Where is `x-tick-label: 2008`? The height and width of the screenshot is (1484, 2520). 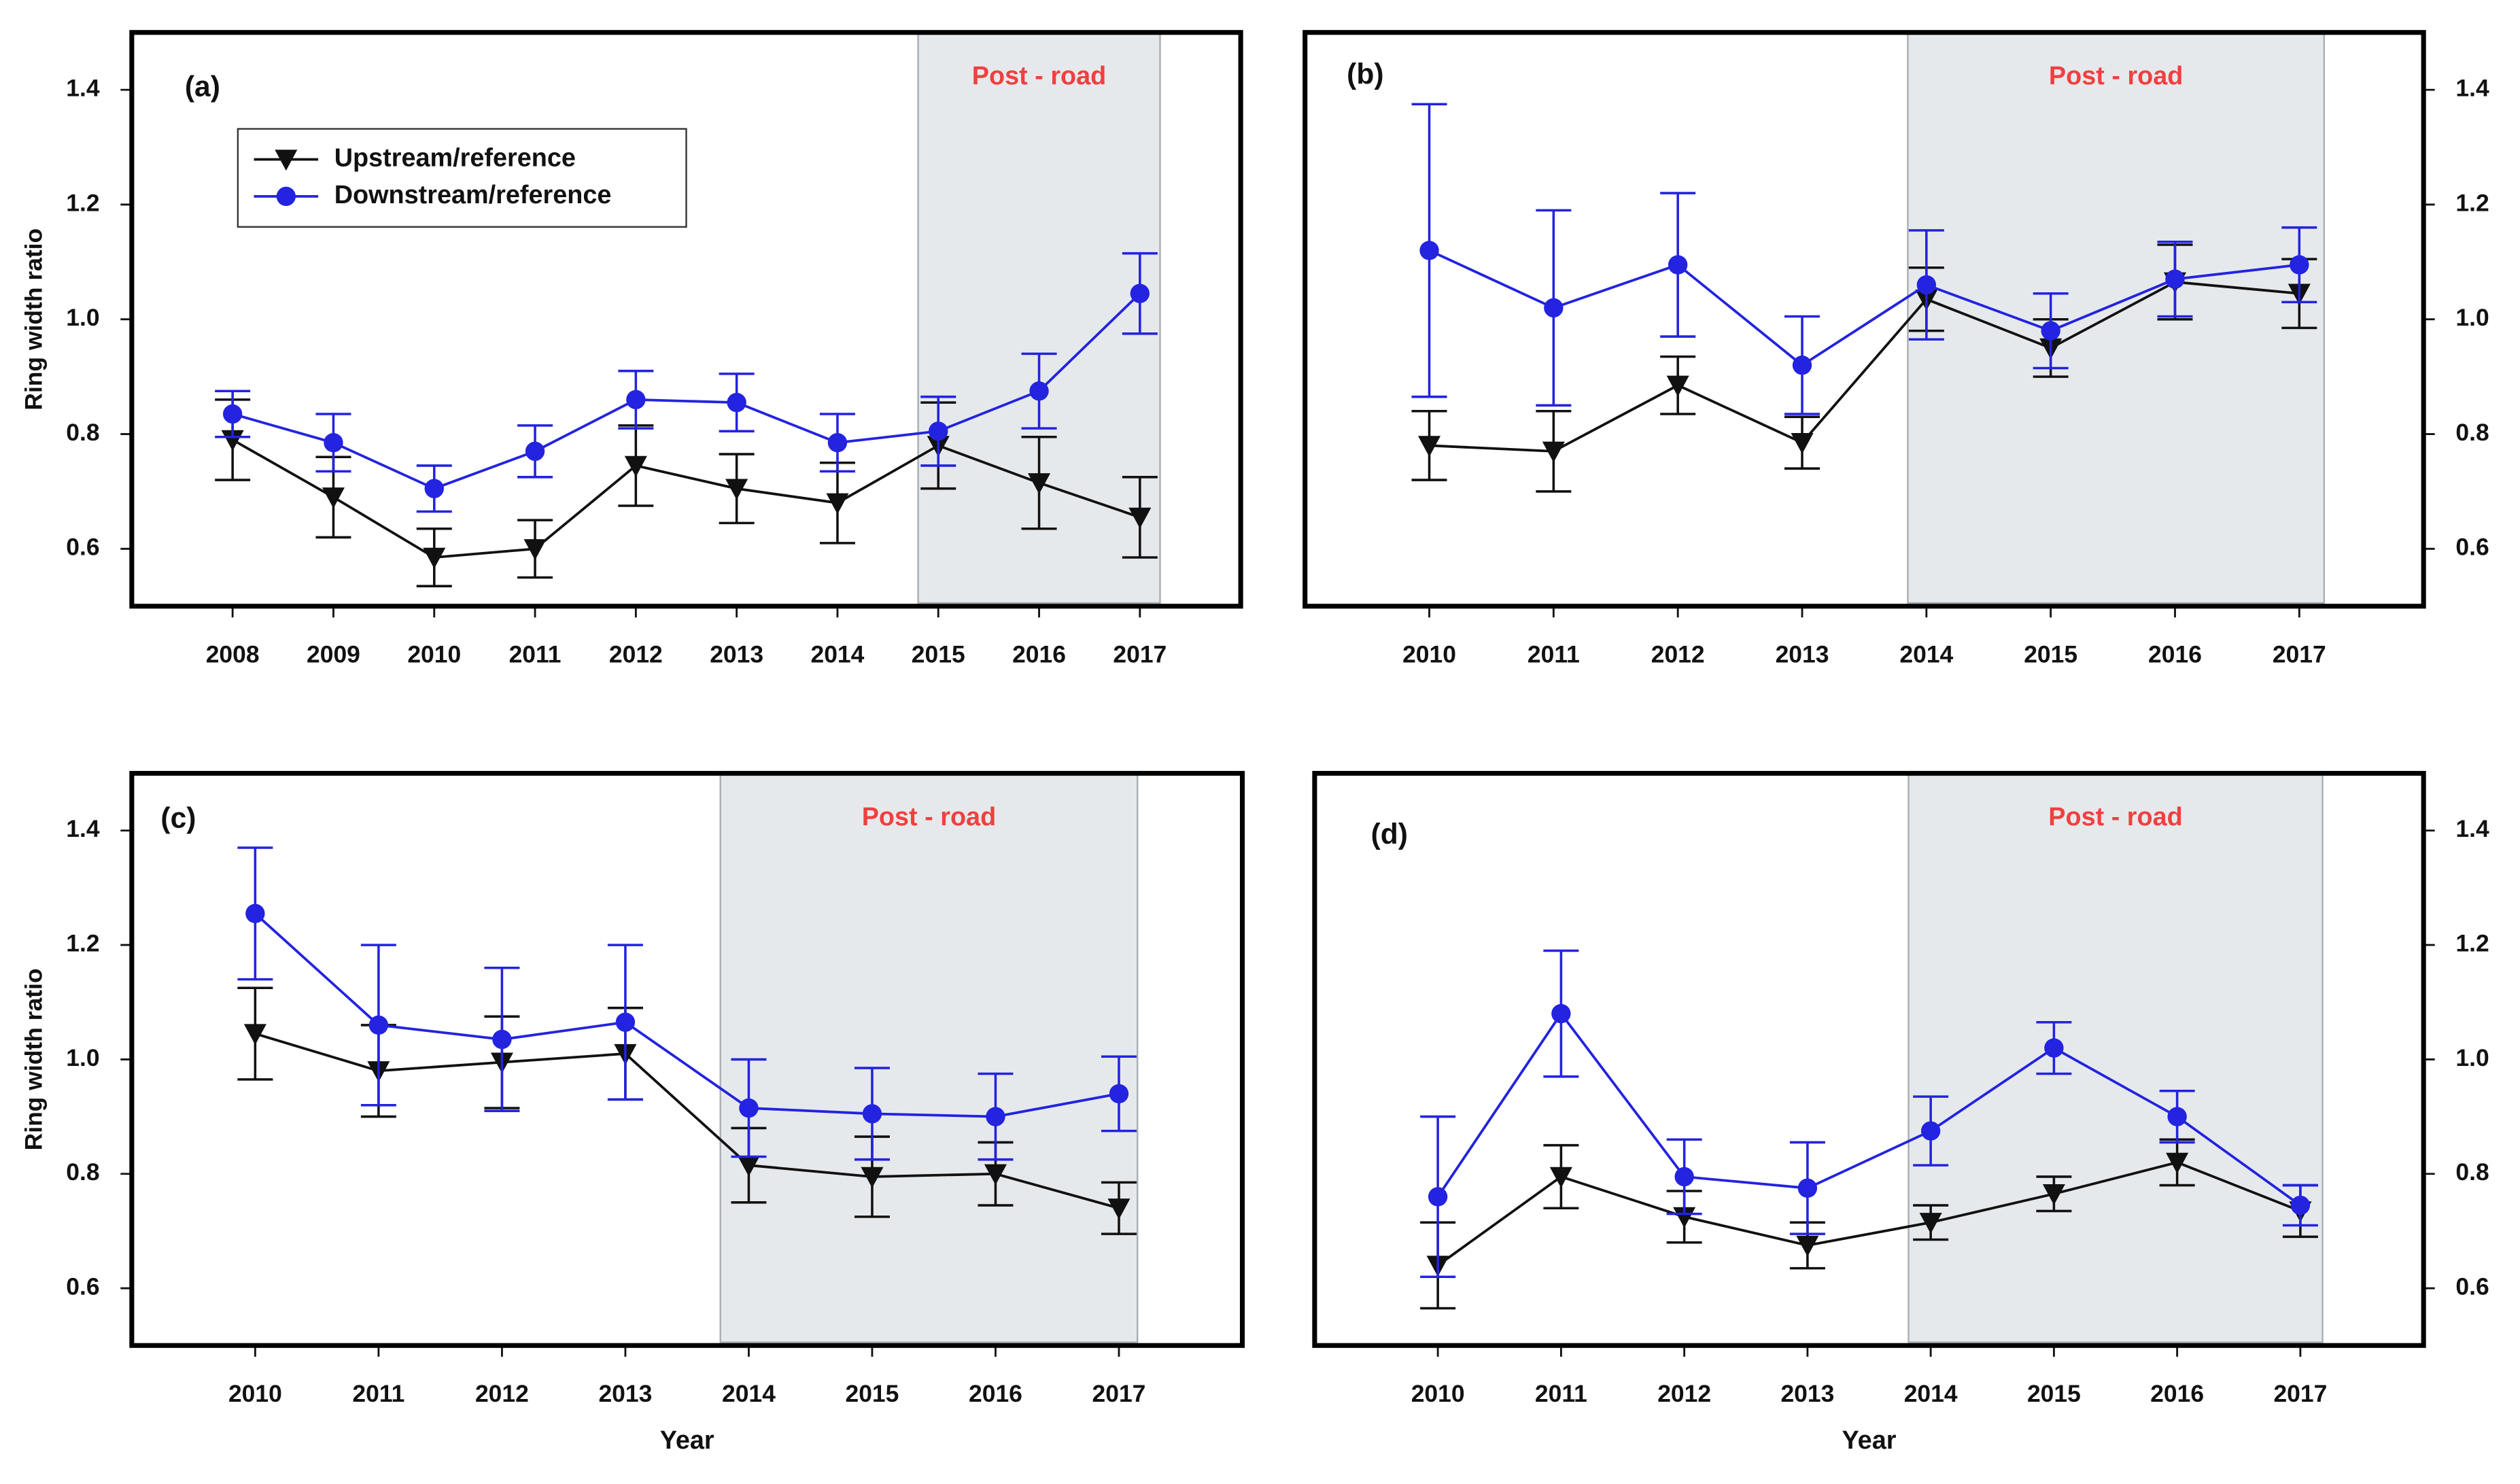
x-tick-label: 2008 is located at coordinates (233, 654).